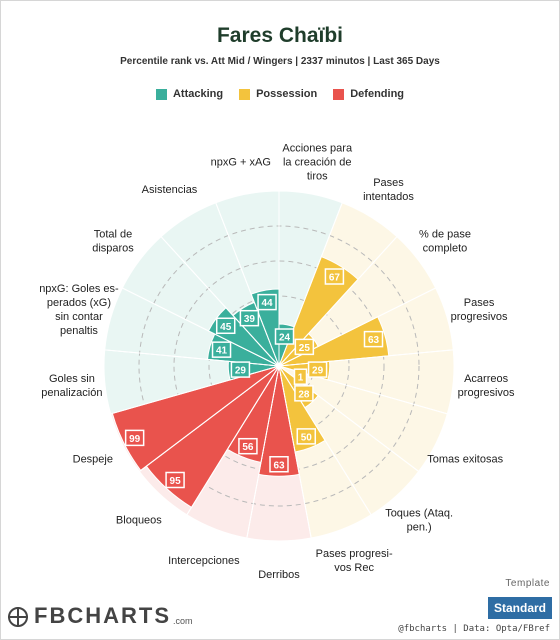  I want to click on value-label-goles-sin-penalizacion: 29, so click(241, 371).